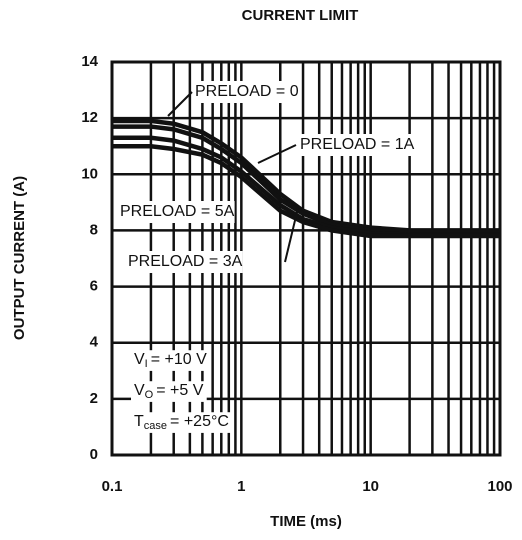 The image size is (522, 540). I want to click on condition: VI = +10 V, so click(170, 360).